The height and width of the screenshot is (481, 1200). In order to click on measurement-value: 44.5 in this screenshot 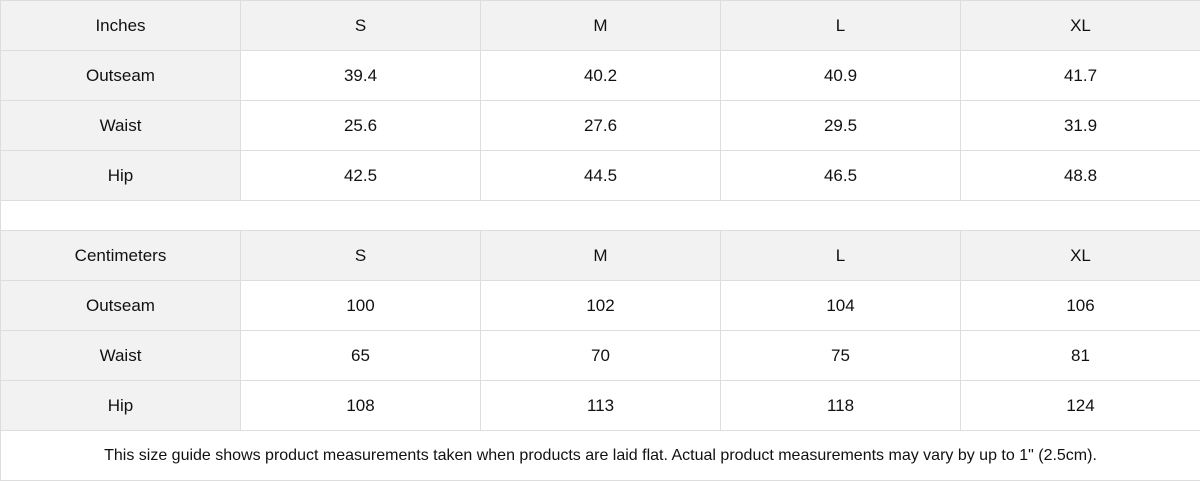, I will do `click(601, 176)`.